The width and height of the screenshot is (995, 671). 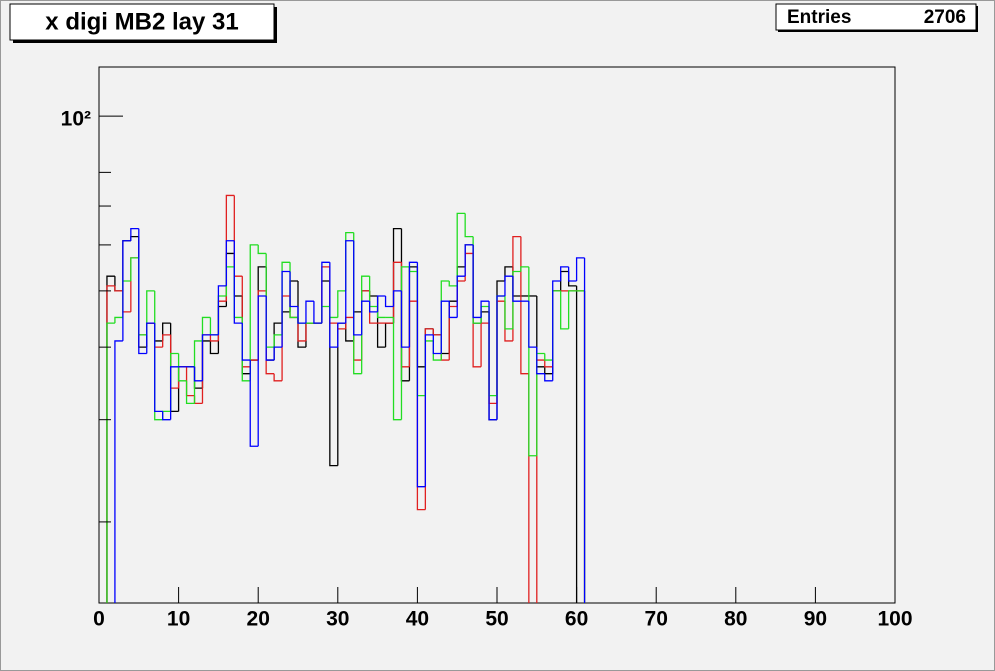 I want to click on x-tick-label: 50, so click(x=496, y=619).